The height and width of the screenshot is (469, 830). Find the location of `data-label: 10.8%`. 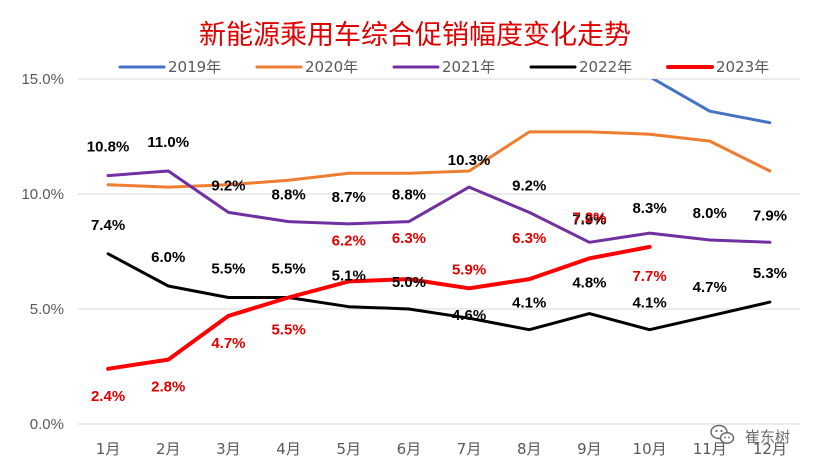

data-label: 10.8% is located at coordinates (108, 147).